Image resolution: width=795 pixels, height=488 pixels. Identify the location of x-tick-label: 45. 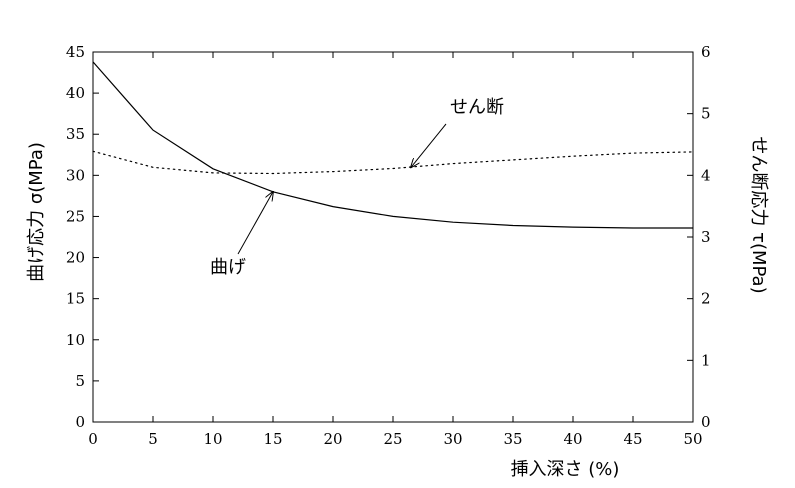
(632, 439).